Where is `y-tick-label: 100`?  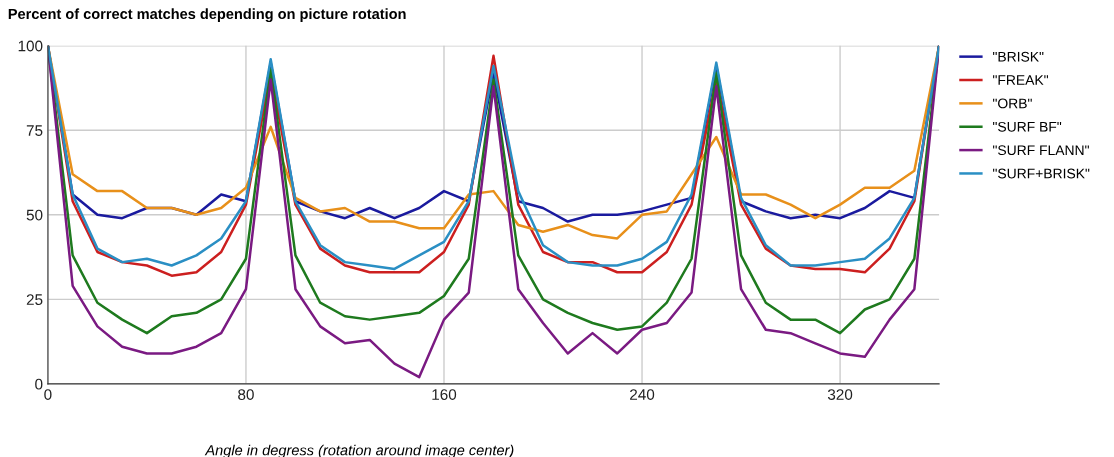 y-tick-label: 100 is located at coordinates (30, 46).